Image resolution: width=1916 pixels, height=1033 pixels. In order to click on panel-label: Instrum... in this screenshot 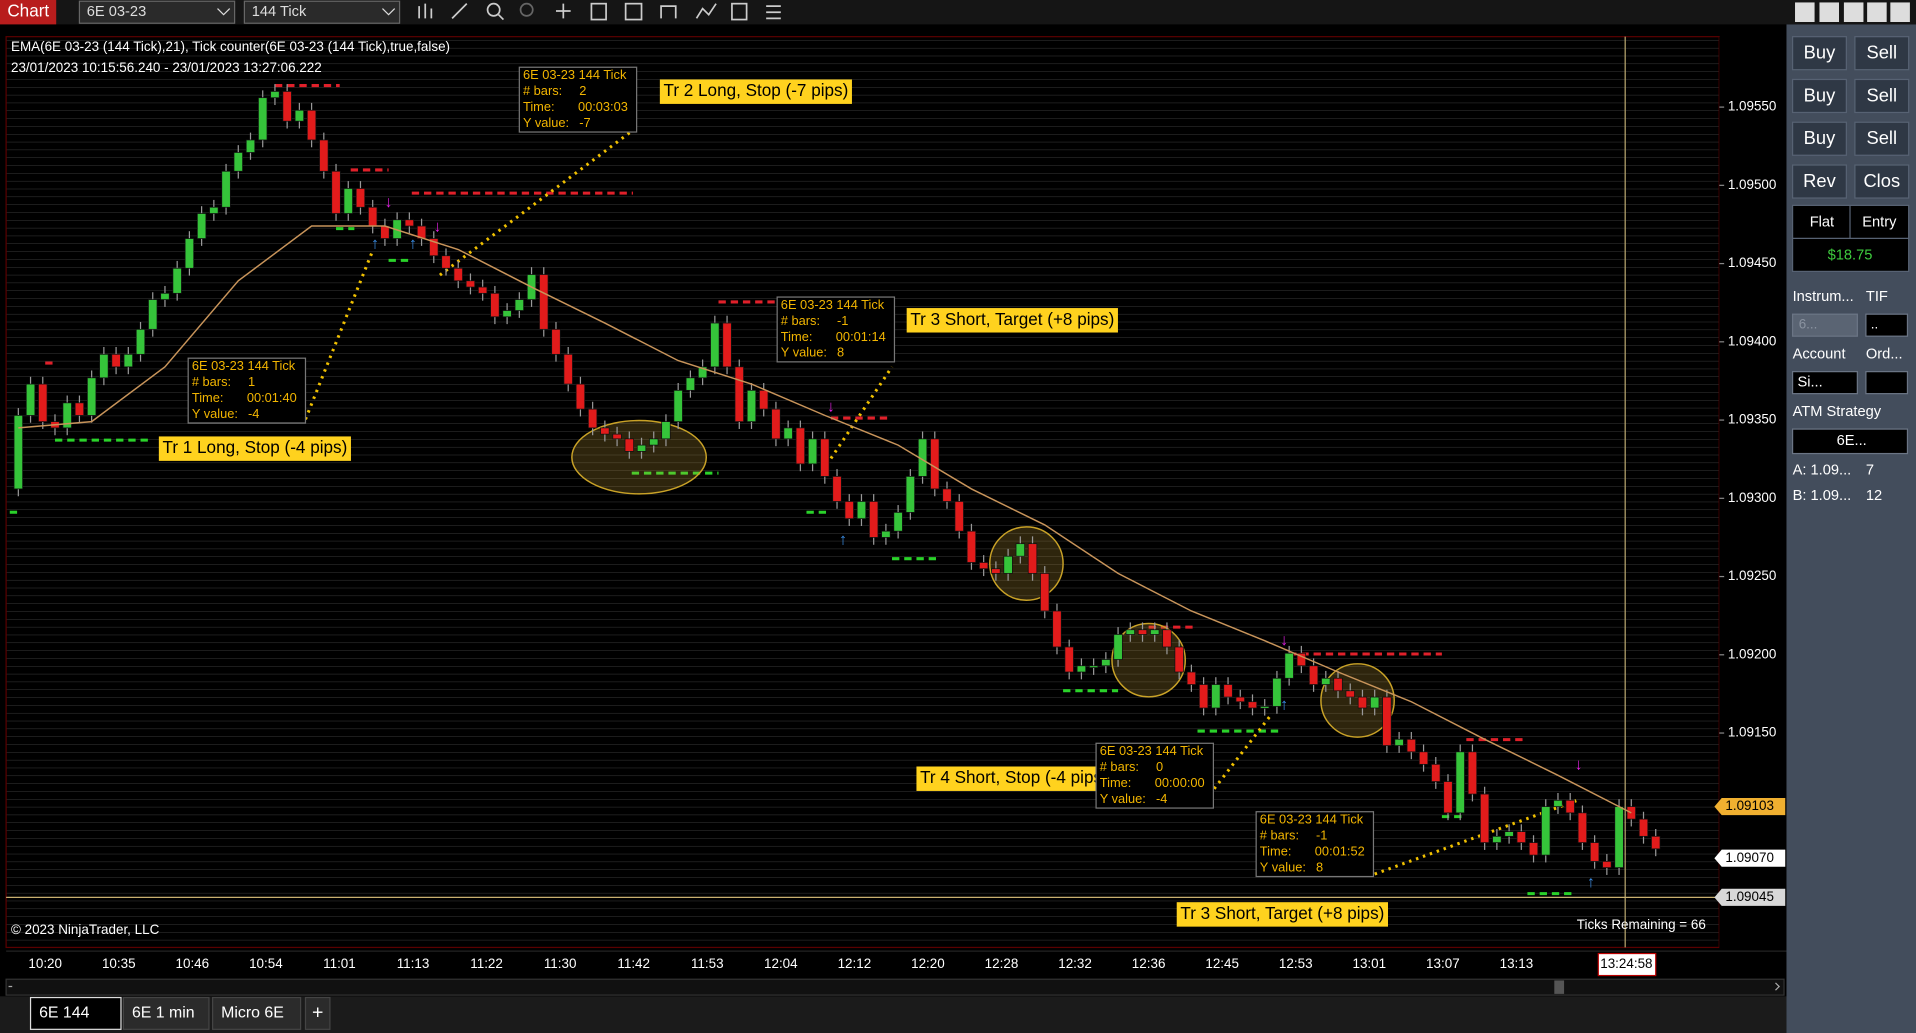, I will do `click(1823, 297)`.